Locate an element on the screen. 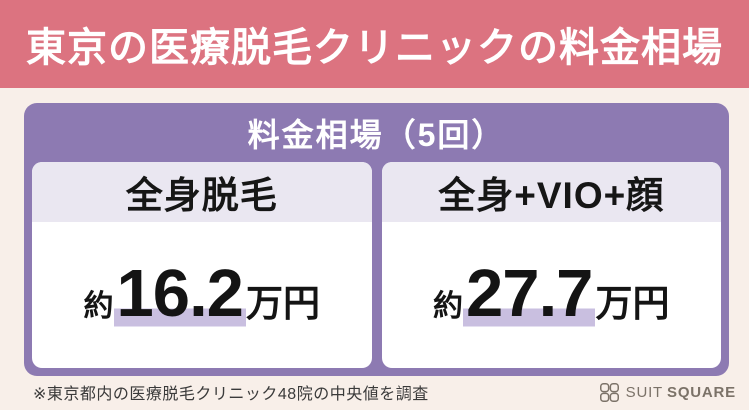 Image resolution: width=749 pixels, height=410 pixels. card-label: 全身脱毛 is located at coordinates (202, 192).